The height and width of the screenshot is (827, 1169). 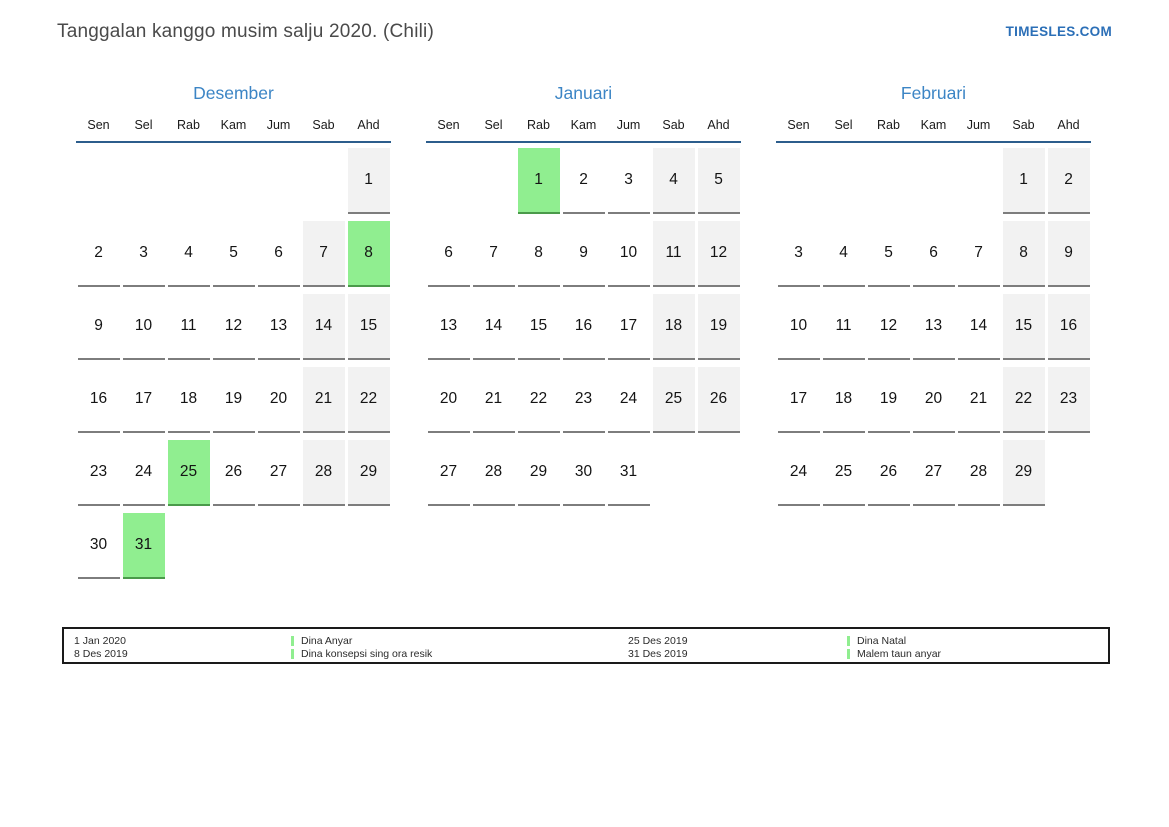 I want to click on legend-labels-group-1: Dina Anyar Dina konsepsi sing ora resik, so click(x=361, y=647).